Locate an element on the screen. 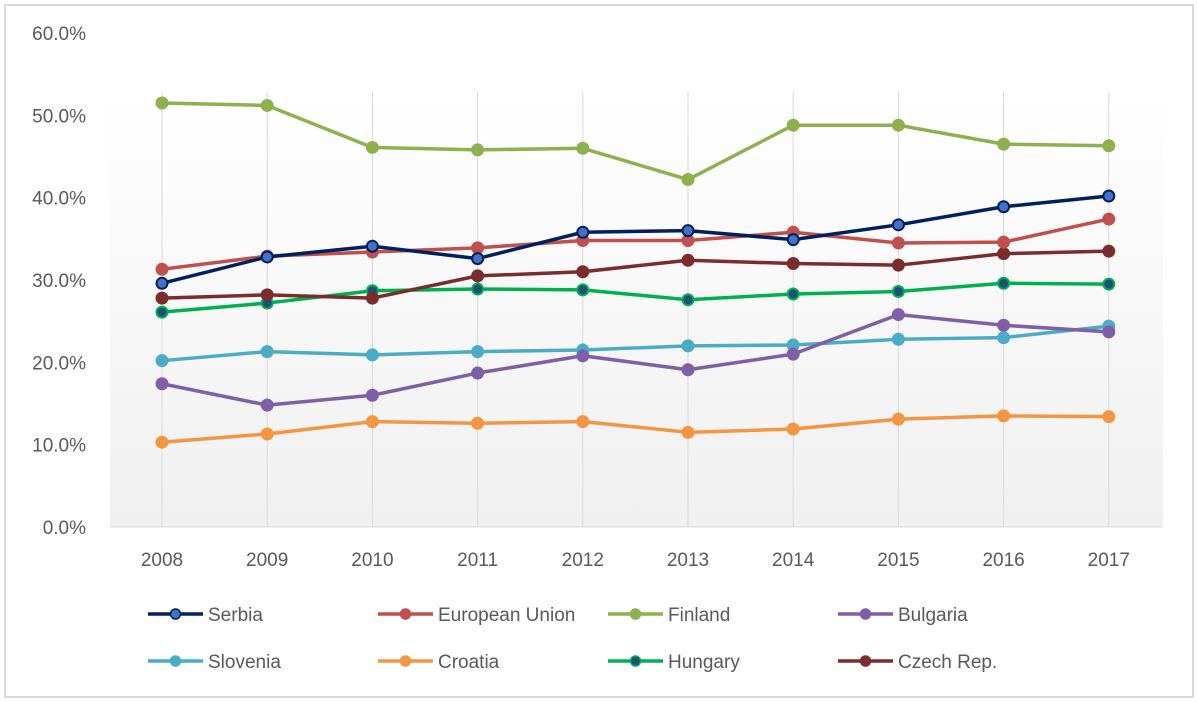 The width and height of the screenshot is (1197, 702). legend-item-slovenia: Slovenia is located at coordinates (214, 662).